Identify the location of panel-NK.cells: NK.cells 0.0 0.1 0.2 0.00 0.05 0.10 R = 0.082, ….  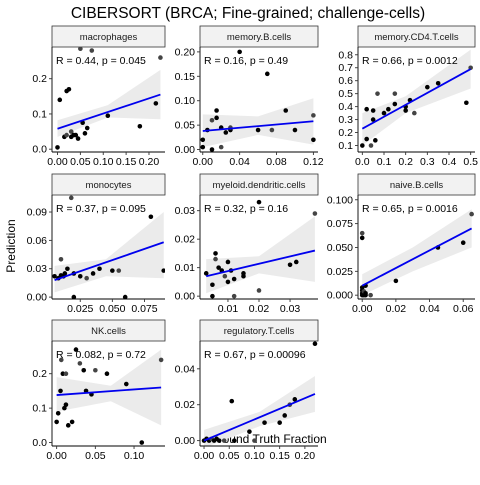
(99, 390).